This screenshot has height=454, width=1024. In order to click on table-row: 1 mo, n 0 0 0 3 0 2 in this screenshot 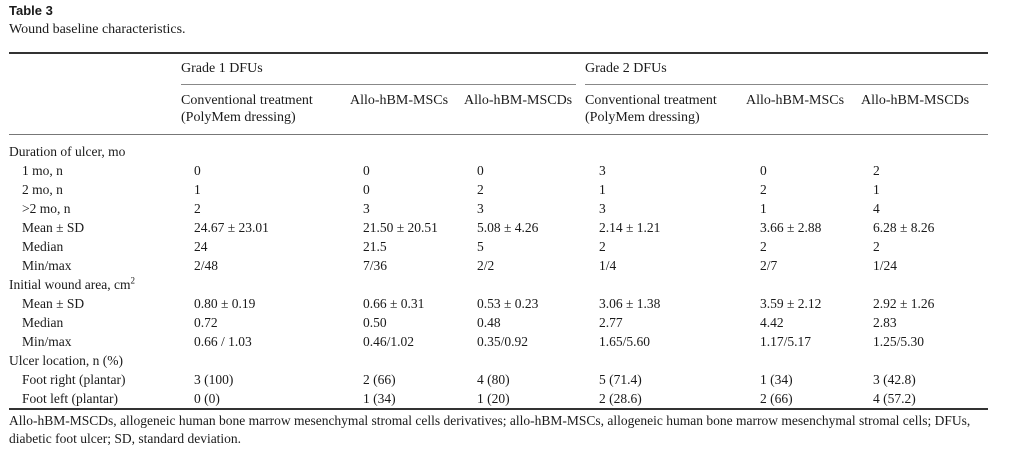, I will do `click(496, 170)`.